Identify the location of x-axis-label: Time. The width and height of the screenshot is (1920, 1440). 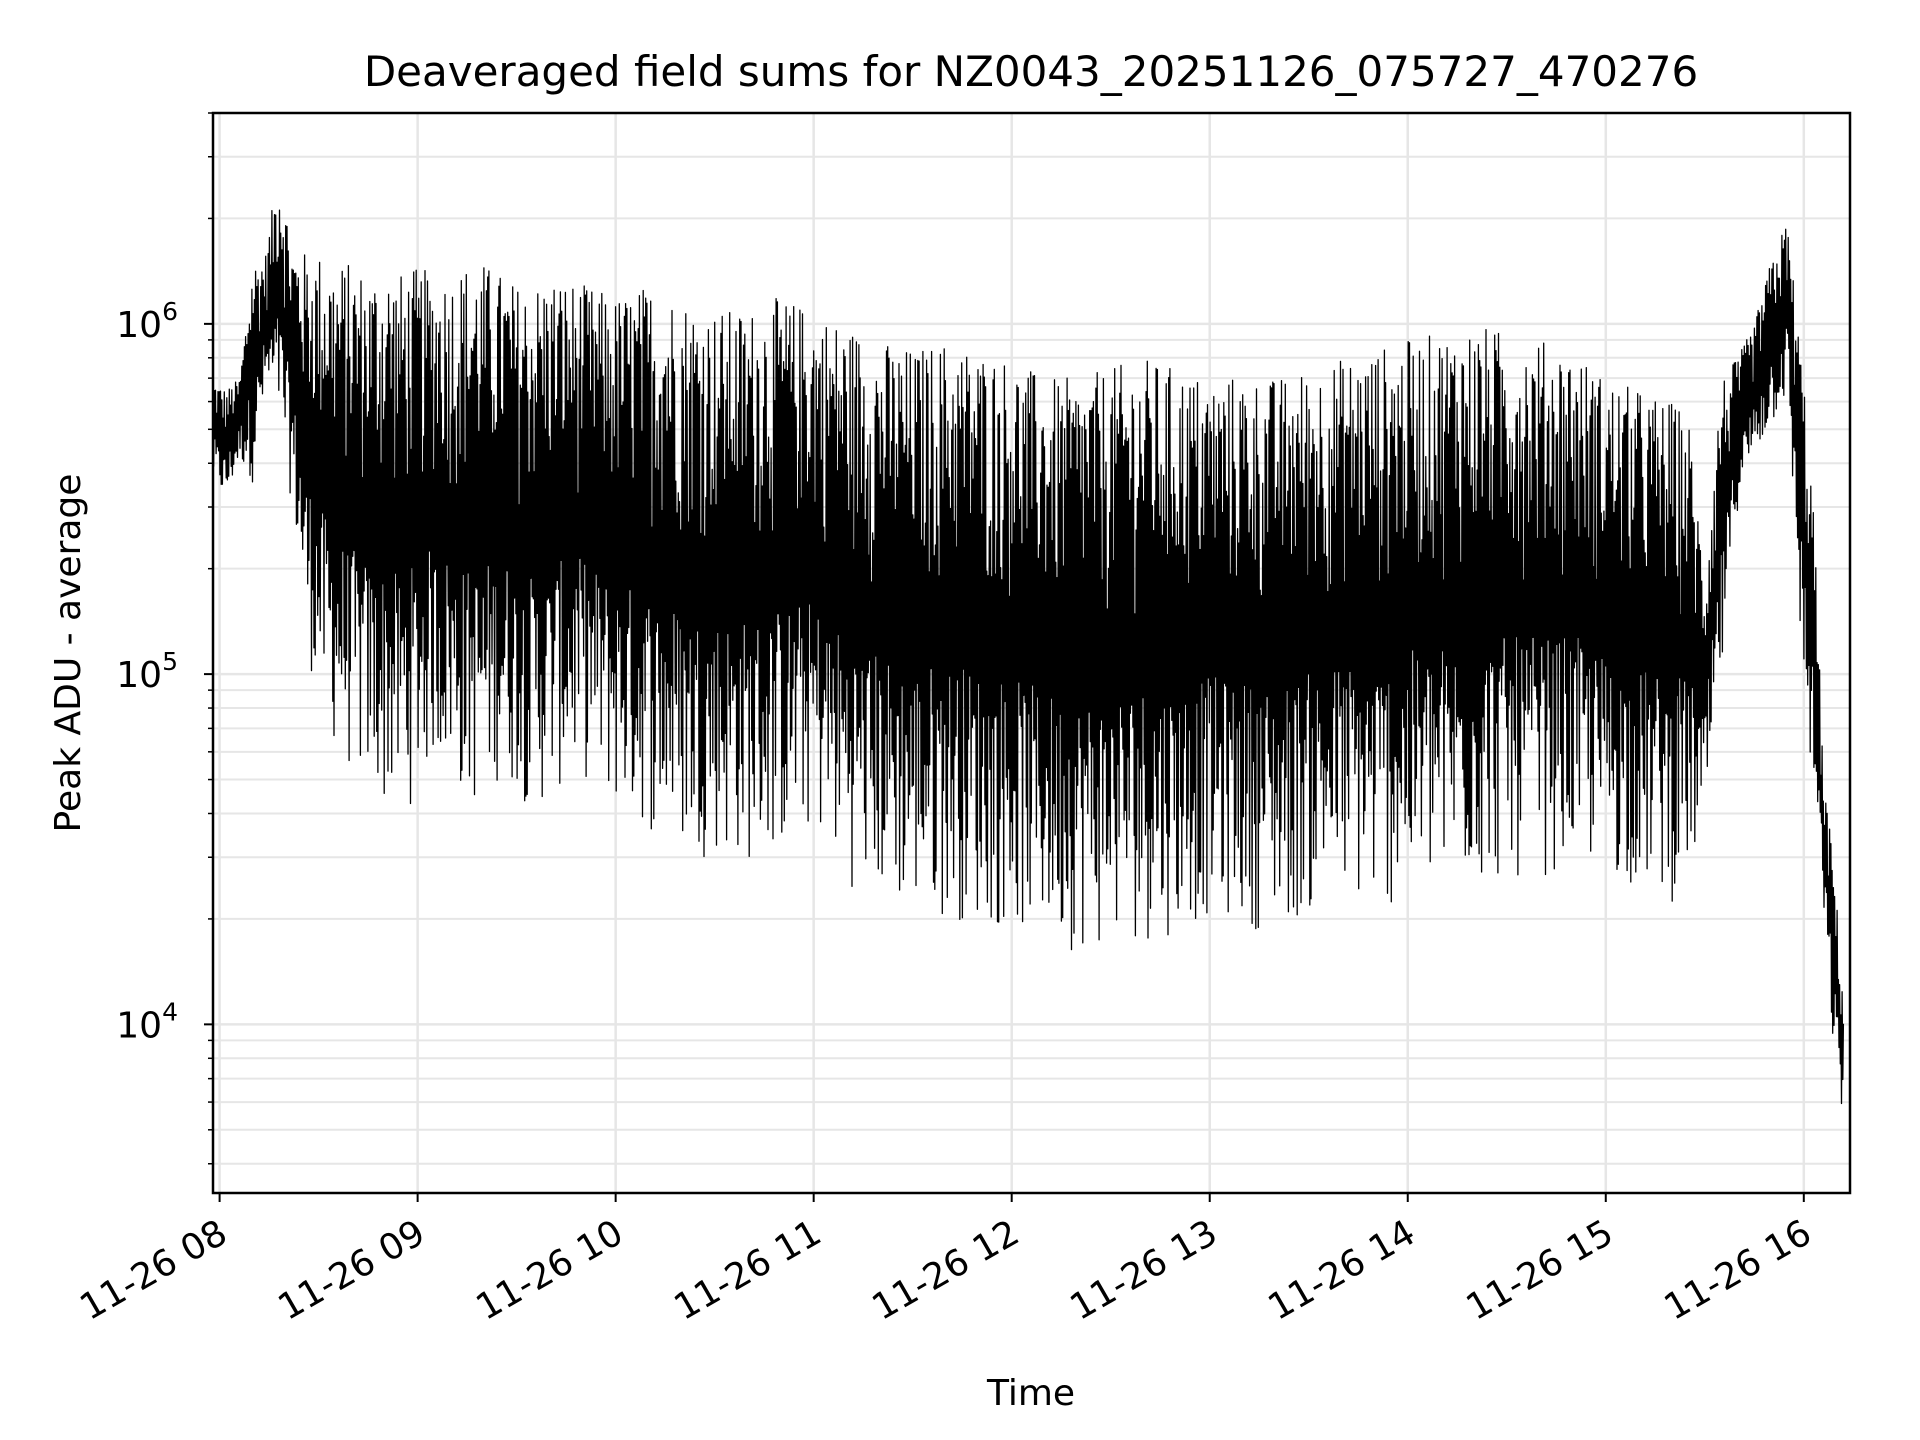
(1030, 1393).